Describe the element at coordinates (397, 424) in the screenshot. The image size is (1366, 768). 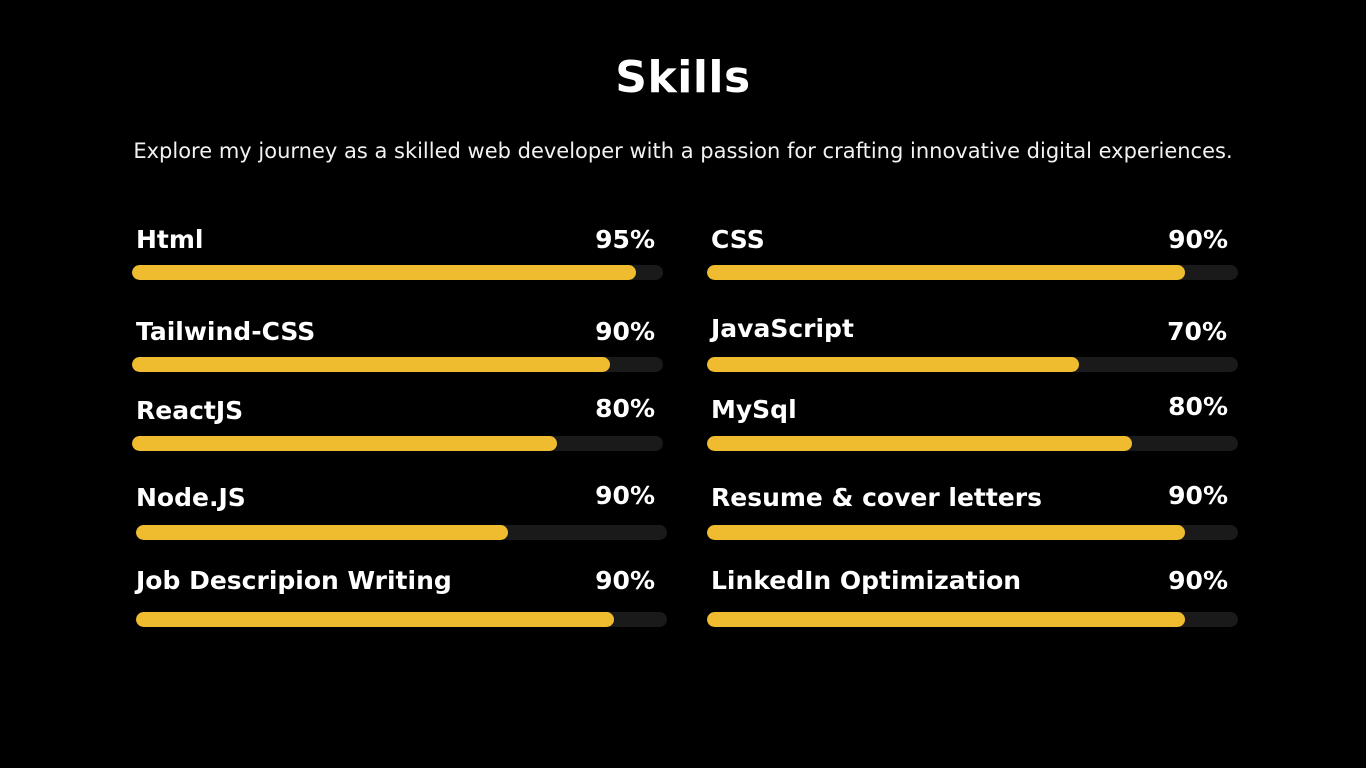
I see `skill-reactjs: ReactJS 80%` at that location.